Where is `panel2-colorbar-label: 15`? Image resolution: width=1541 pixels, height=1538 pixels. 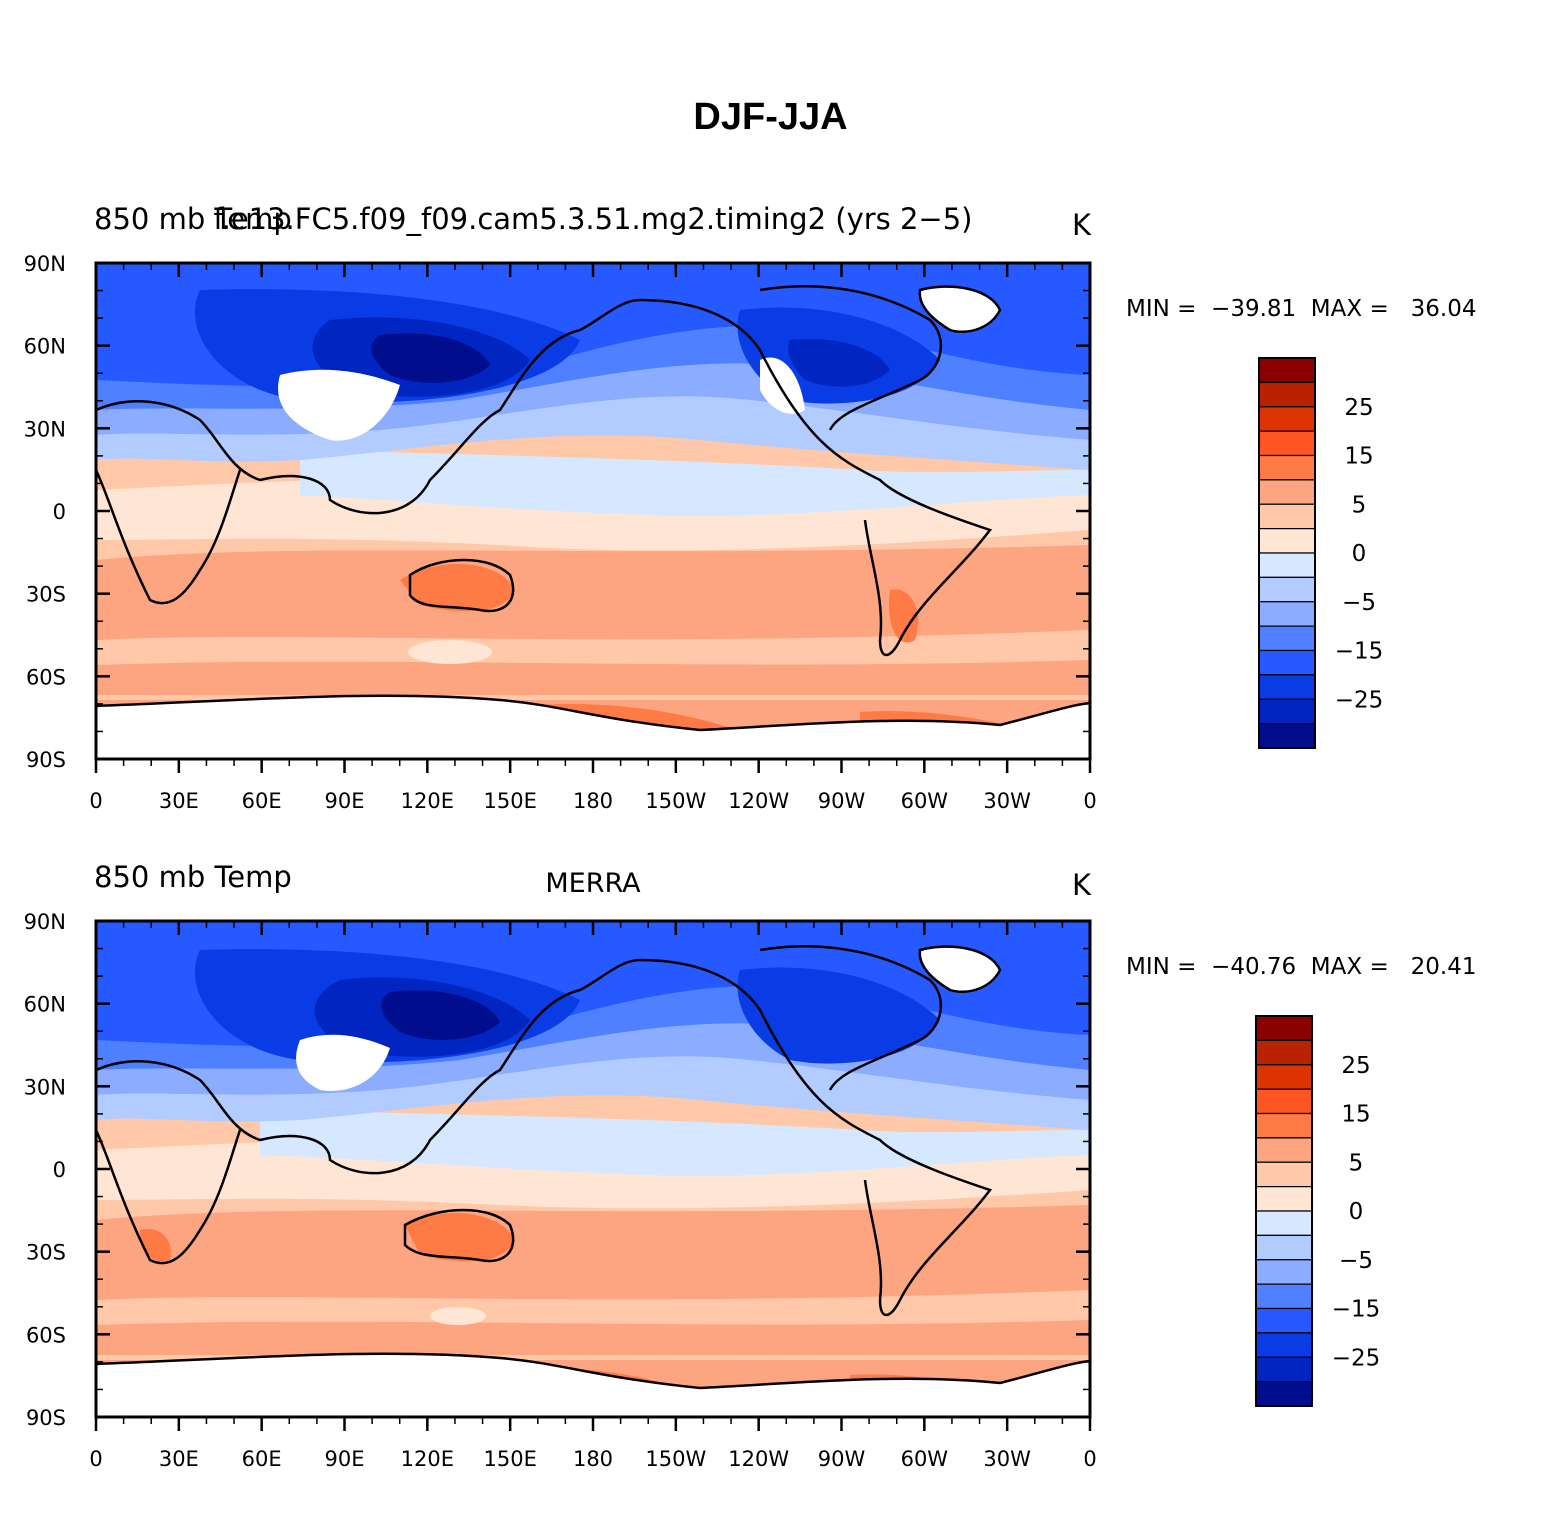
panel2-colorbar-label: 15 is located at coordinates (1355, 1115).